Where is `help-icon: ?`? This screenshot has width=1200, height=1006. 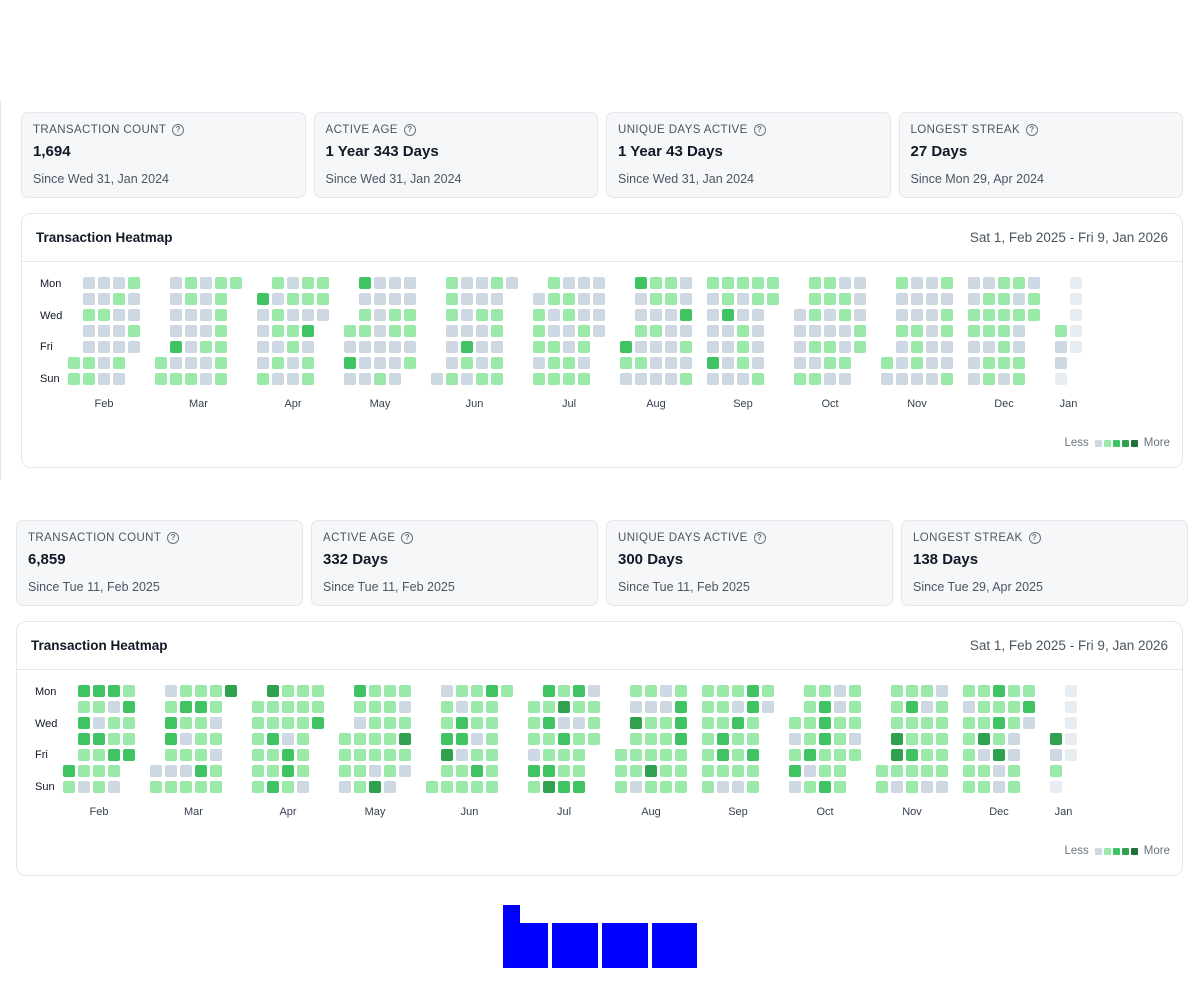
help-icon: ? is located at coordinates (759, 130).